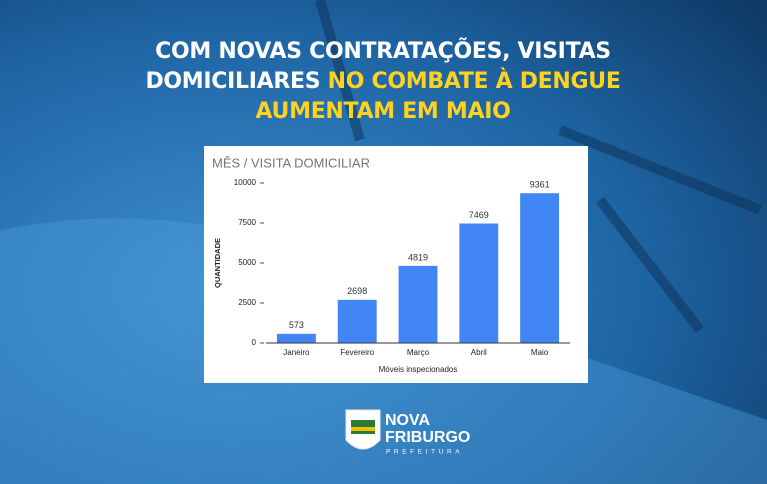 Image resolution: width=767 pixels, height=484 pixels. I want to click on value-label: 7469, so click(479, 215).